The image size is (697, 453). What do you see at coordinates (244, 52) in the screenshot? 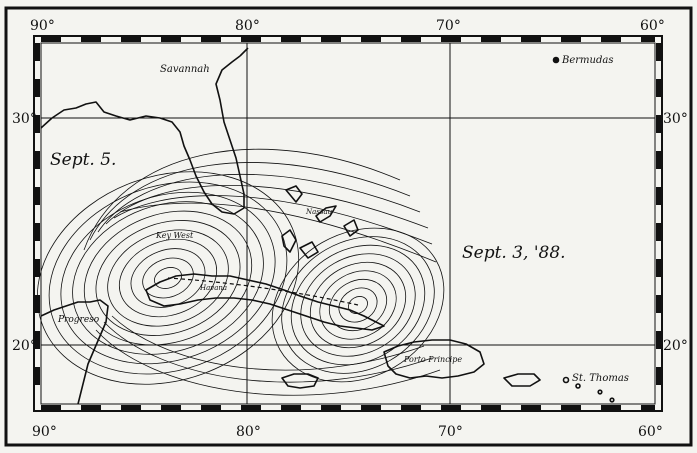
I see `coast-georgia` at bounding box center [244, 52].